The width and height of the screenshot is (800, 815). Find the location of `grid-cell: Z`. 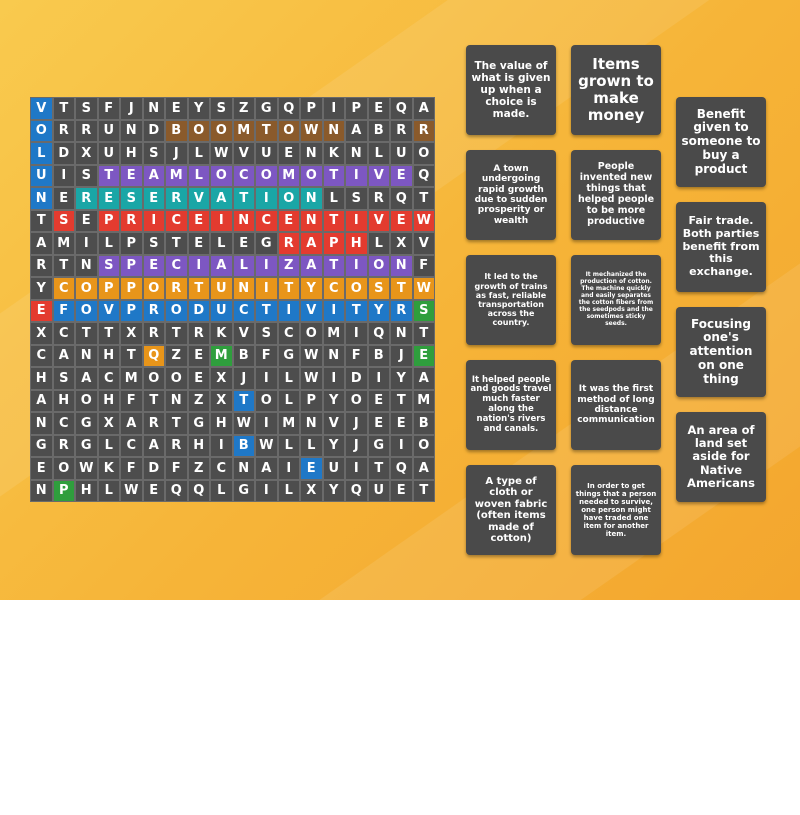

grid-cell: Z is located at coordinates (288, 265).